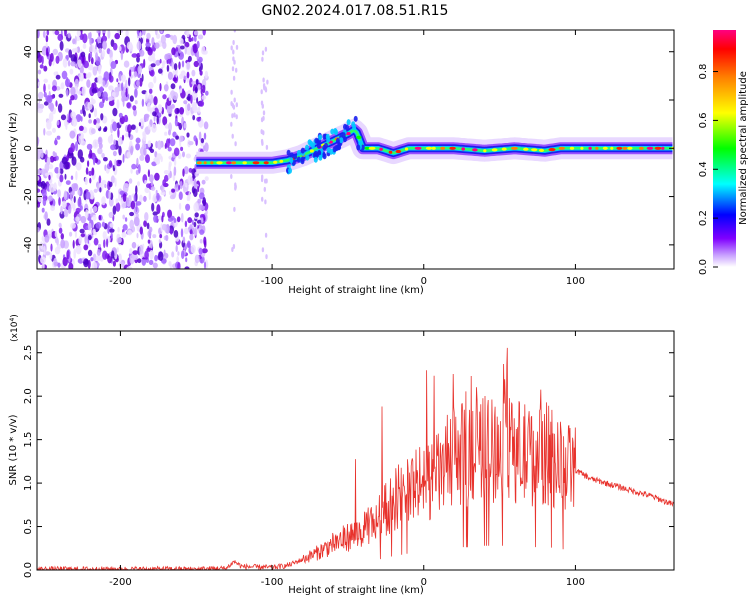  What do you see at coordinates (28, 148) in the screenshot?
I see `y-tick-label: 0` at bounding box center [28, 148].